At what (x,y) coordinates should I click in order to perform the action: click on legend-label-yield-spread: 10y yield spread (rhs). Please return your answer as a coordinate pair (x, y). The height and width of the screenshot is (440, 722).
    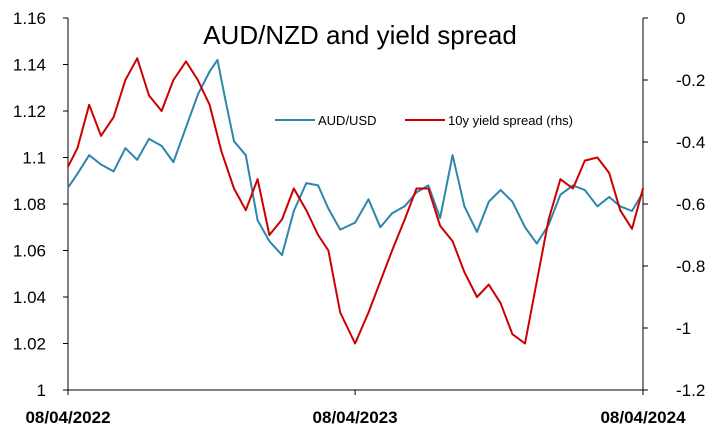
    Looking at the image, I should click on (510, 120).